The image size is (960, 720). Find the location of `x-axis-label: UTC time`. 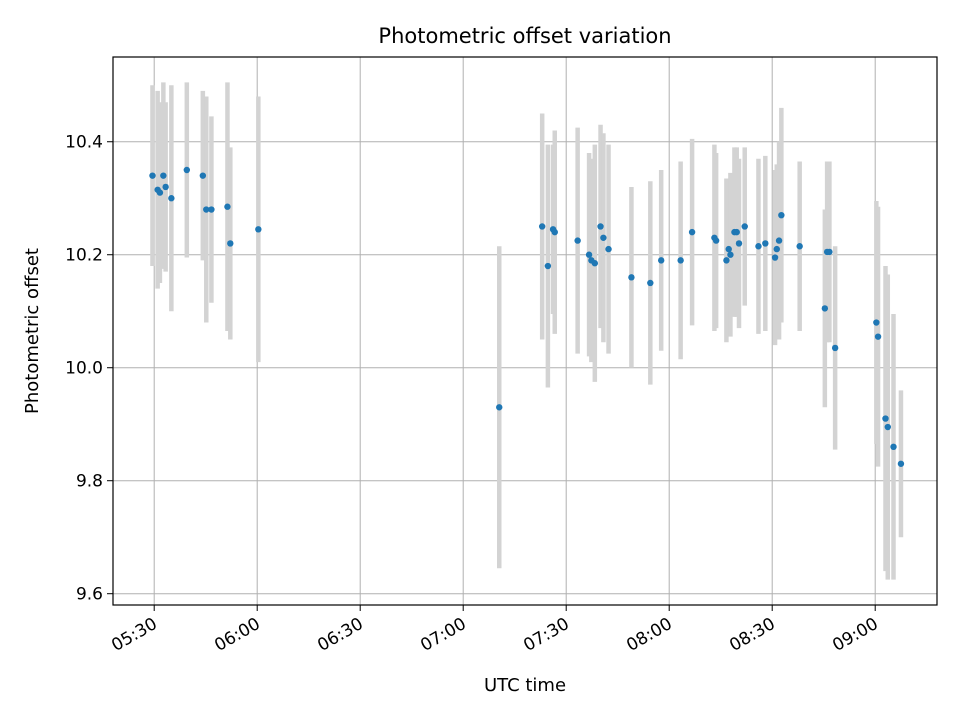

x-axis-label: UTC time is located at coordinates (525, 685).